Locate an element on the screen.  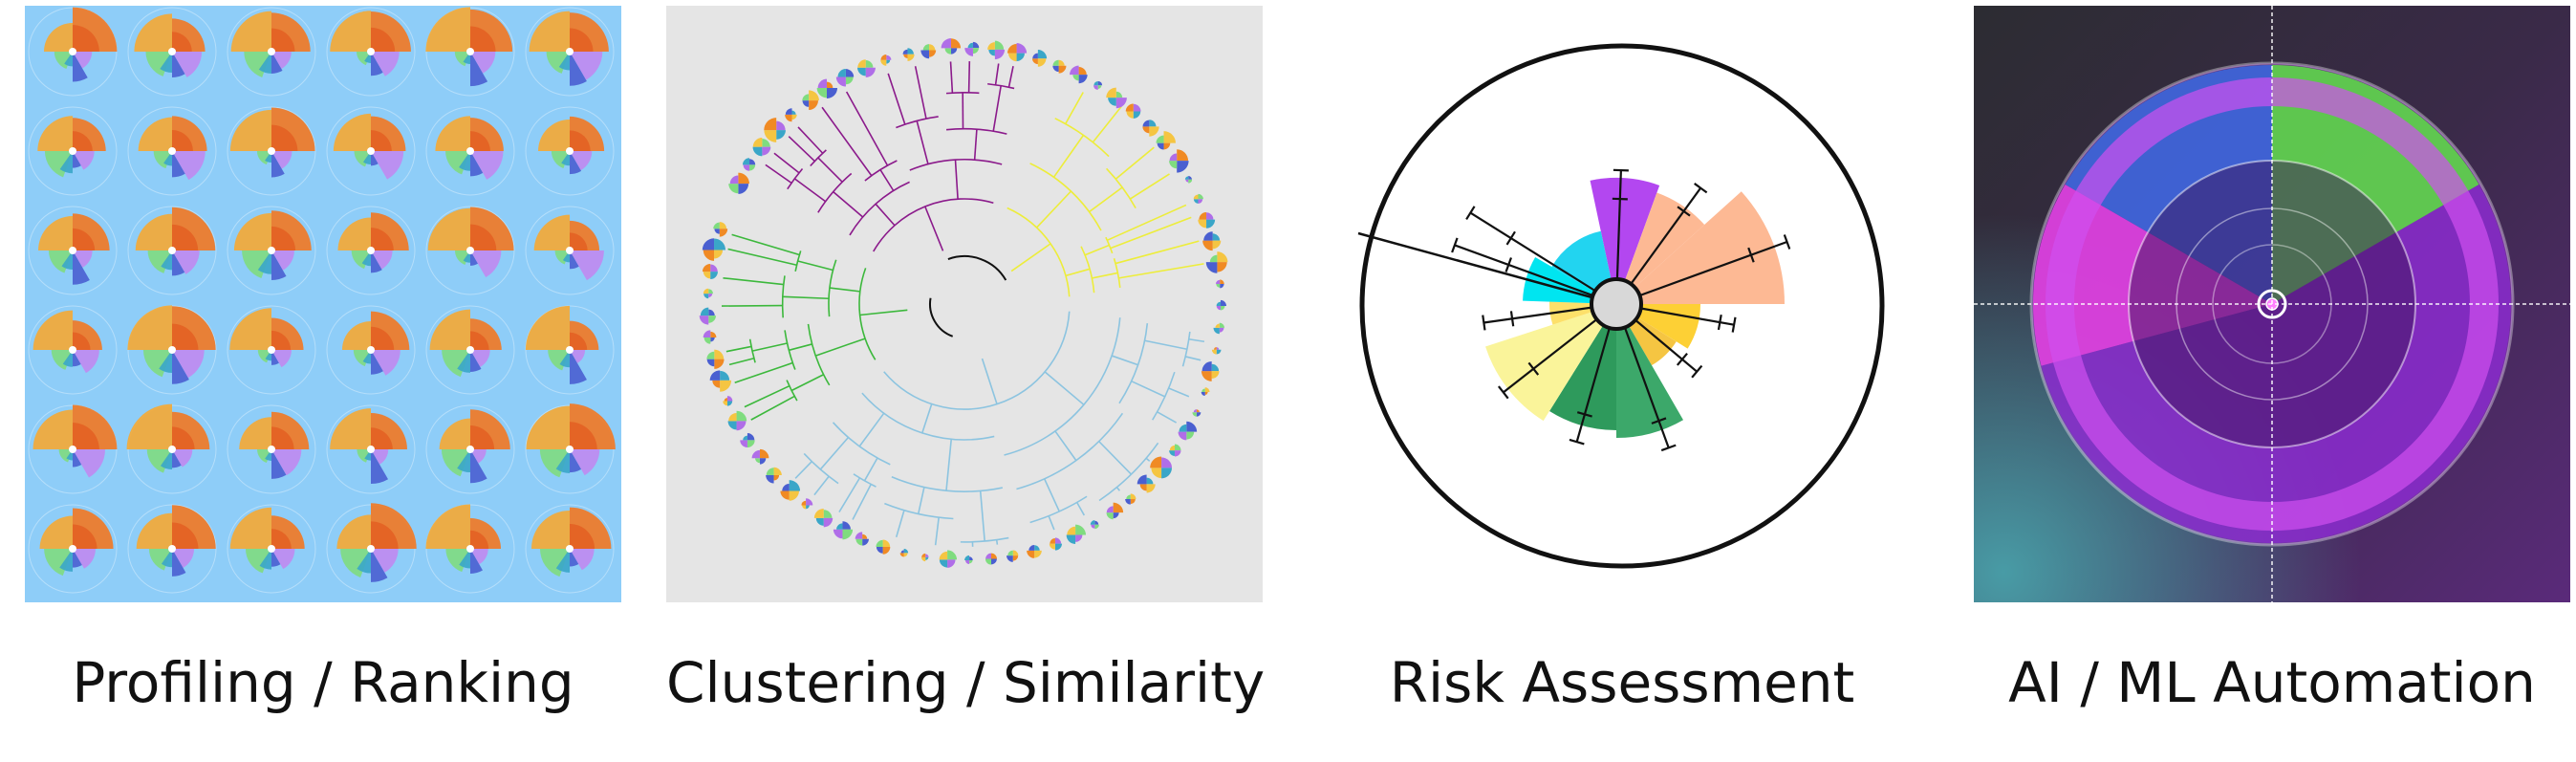
risk-radial-glyph is located at coordinates (1621, 306).